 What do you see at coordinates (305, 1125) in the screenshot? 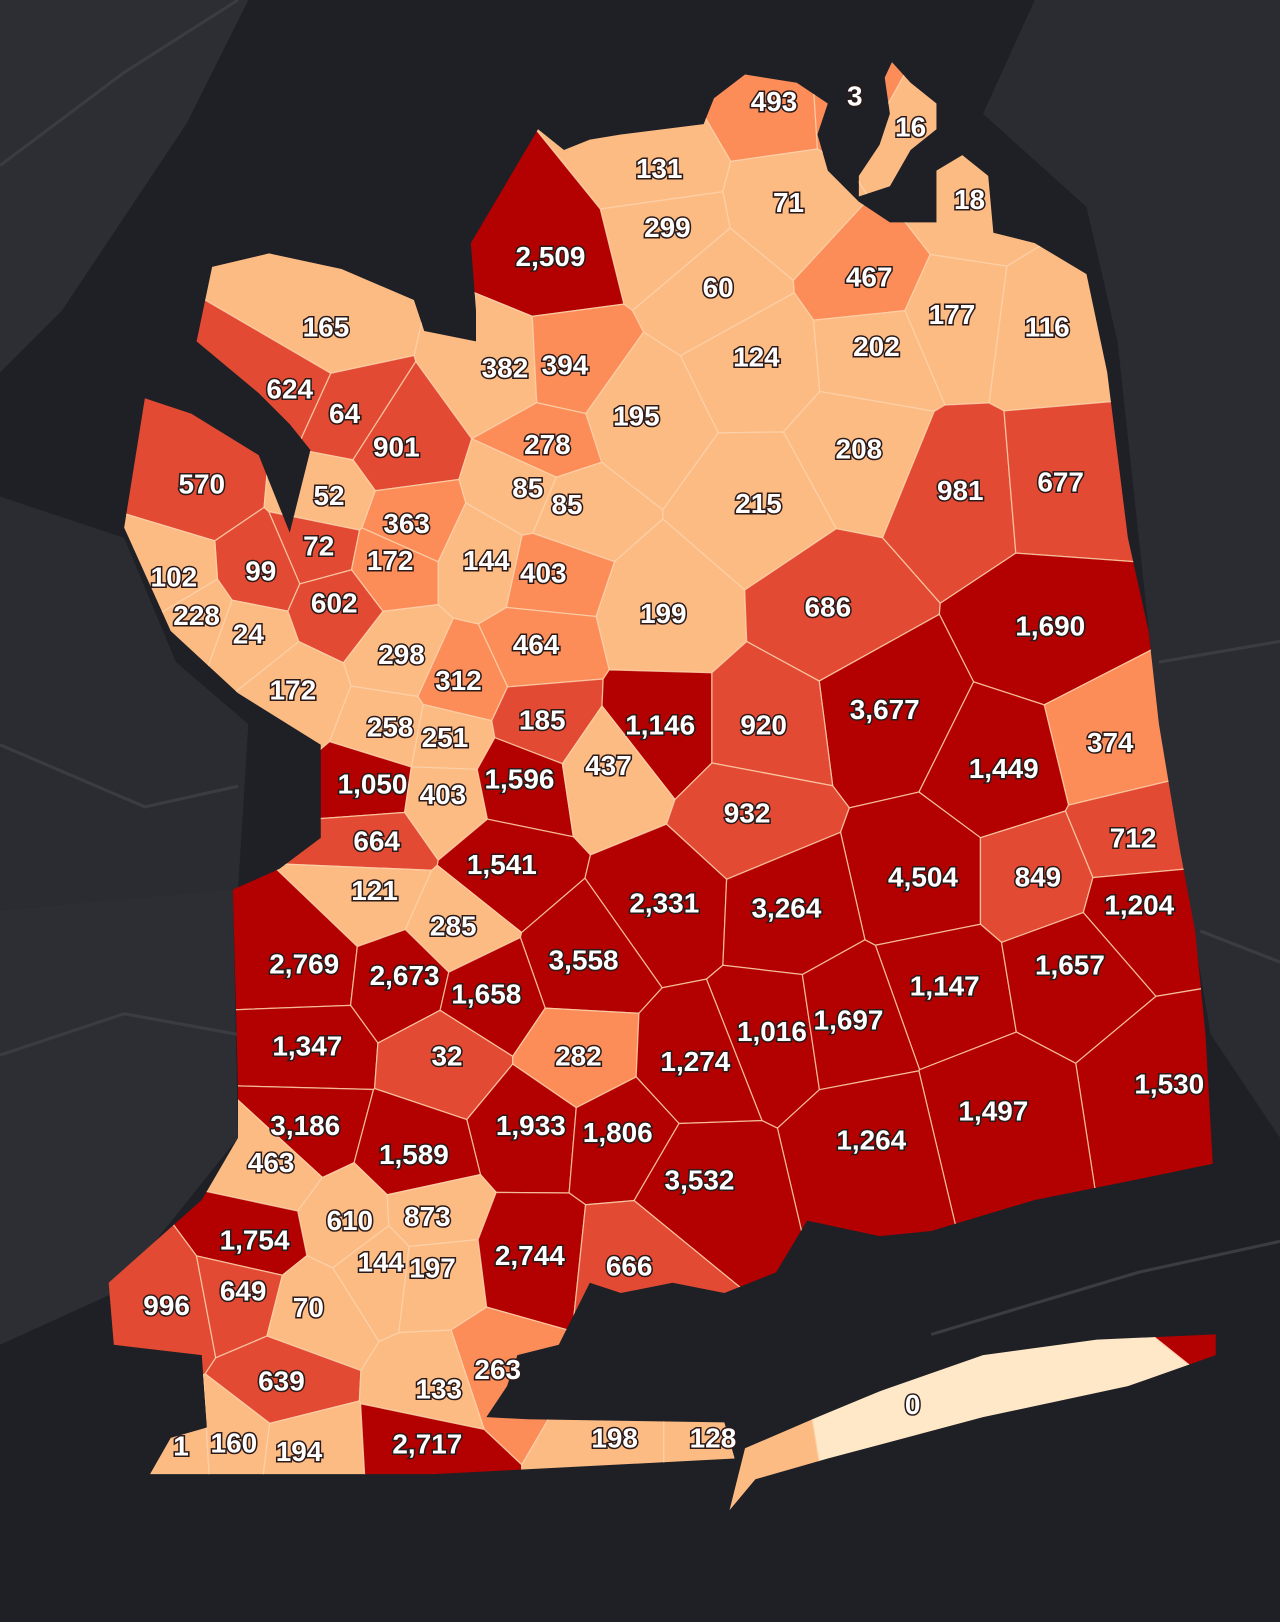
I see `region-label: 3,186` at bounding box center [305, 1125].